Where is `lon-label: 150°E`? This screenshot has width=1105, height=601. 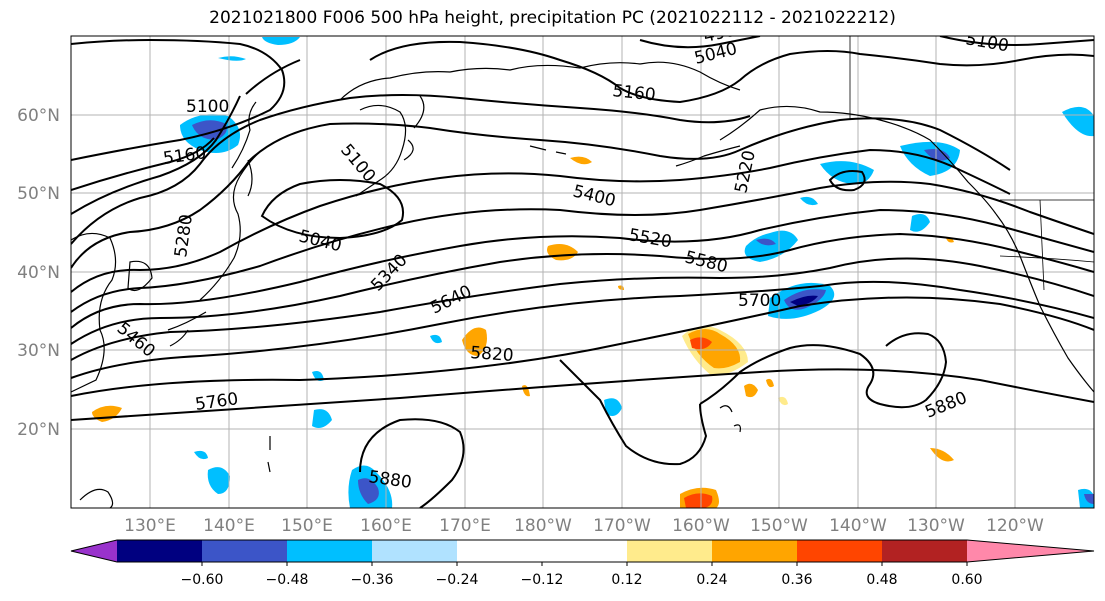 lon-label: 150°E is located at coordinates (307, 526).